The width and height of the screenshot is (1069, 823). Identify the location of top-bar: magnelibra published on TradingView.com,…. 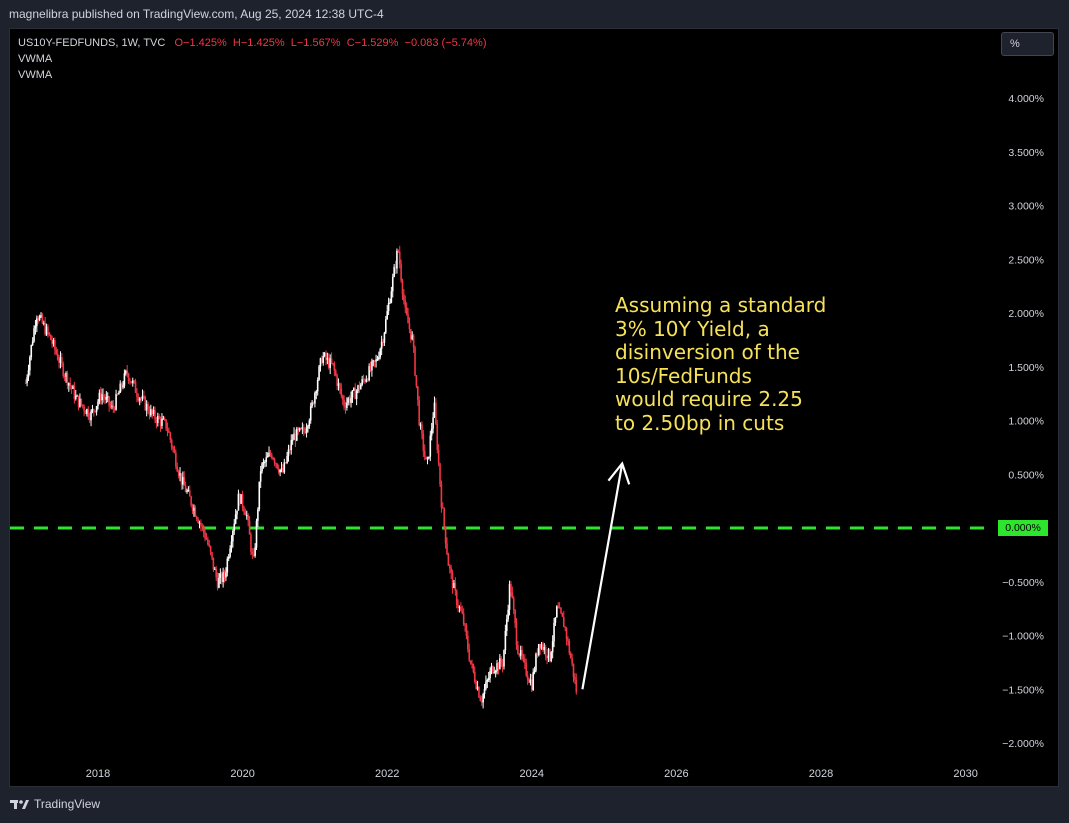
(534, 14).